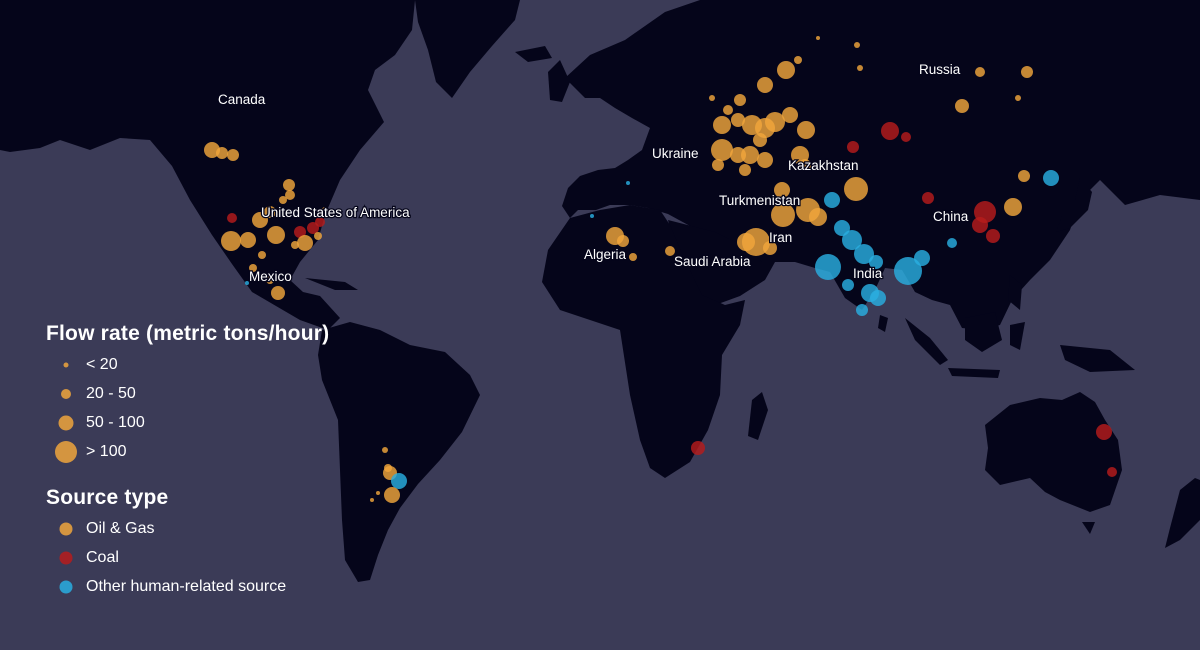 This screenshot has height=650, width=1200. I want to click on orange-circle-icon, so click(66, 528).